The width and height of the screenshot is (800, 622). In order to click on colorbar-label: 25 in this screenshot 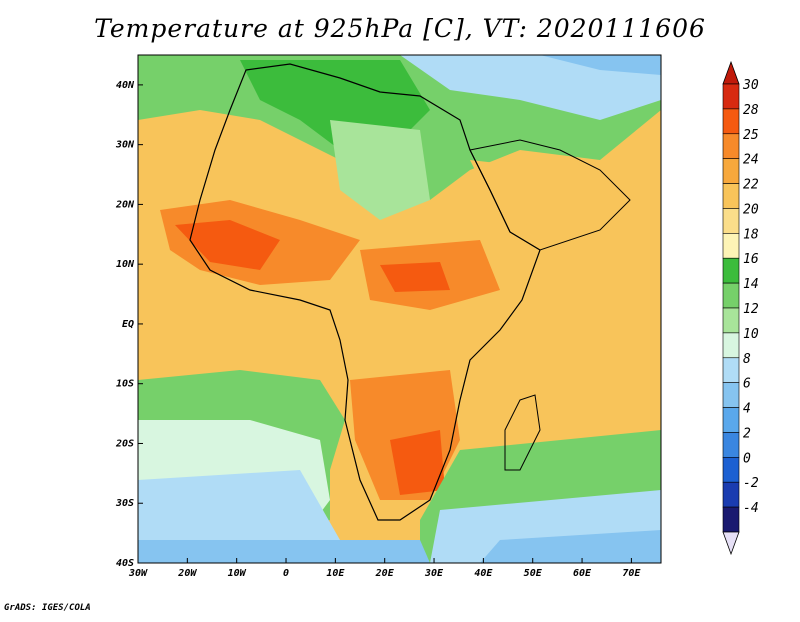, I will do `click(751, 135)`.